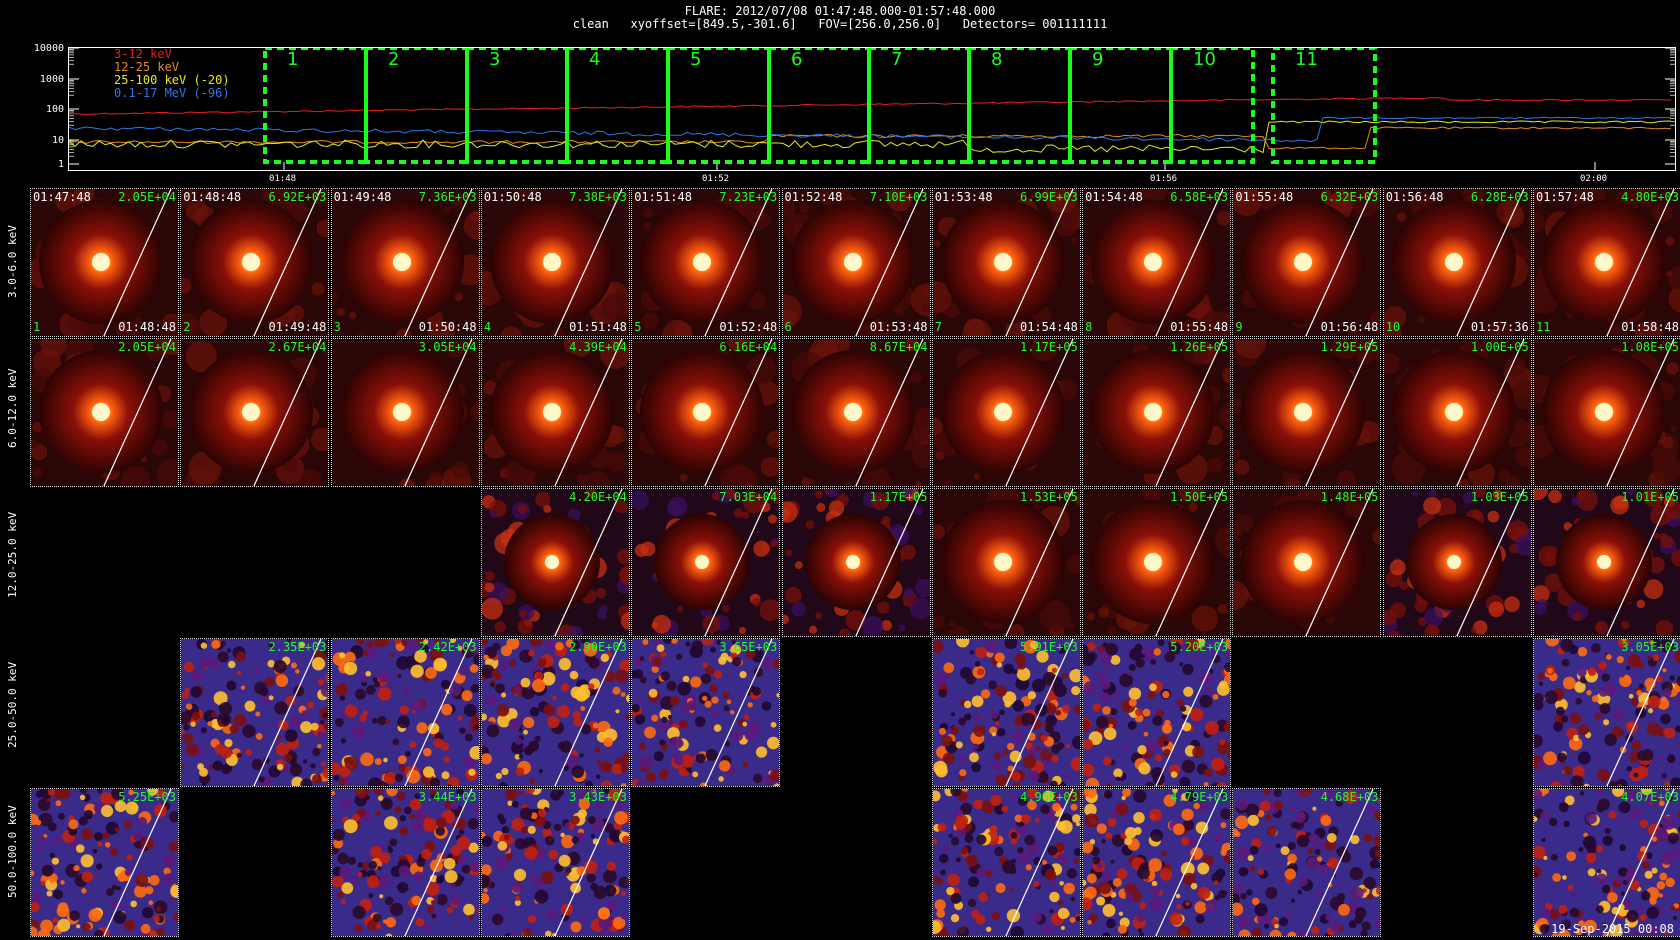  What do you see at coordinates (898, 197) in the screenshot?
I see `tile-peak-value: 7.10E+03` at bounding box center [898, 197].